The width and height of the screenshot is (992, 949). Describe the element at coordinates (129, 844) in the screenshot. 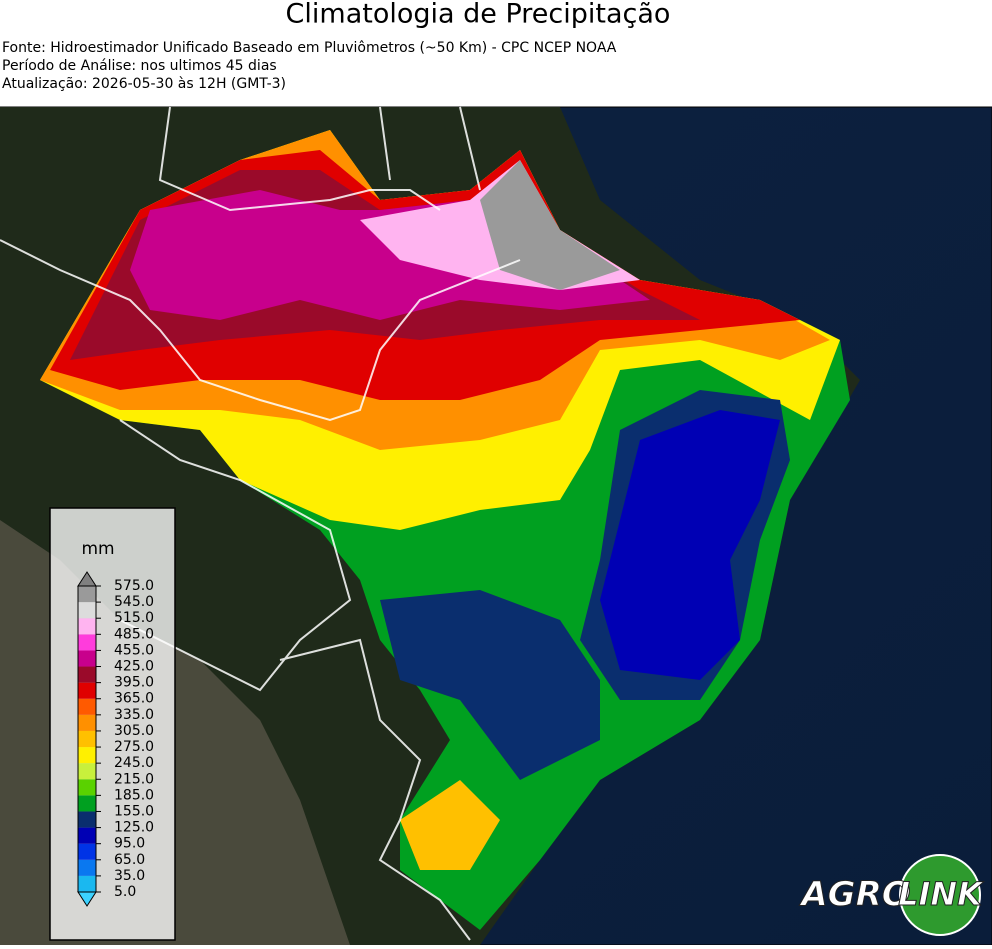

I see `tick-label: 95.0` at that location.